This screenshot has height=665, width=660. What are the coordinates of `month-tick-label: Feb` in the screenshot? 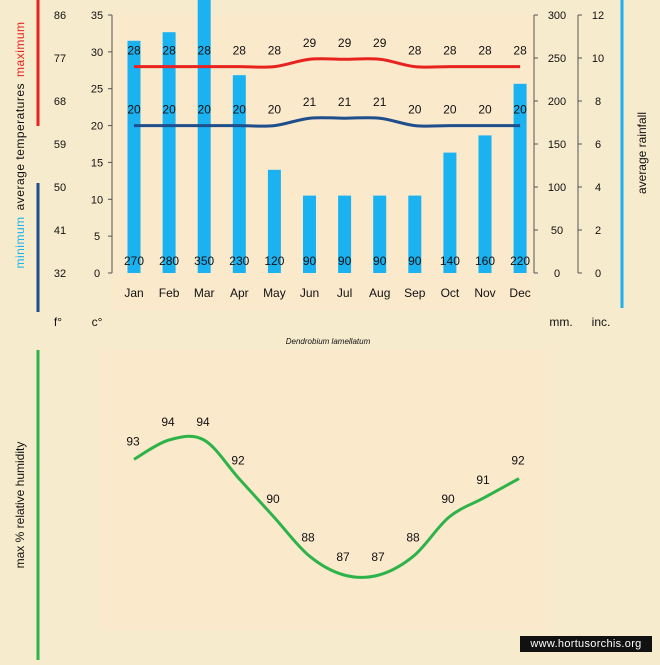 It's located at (169, 293).